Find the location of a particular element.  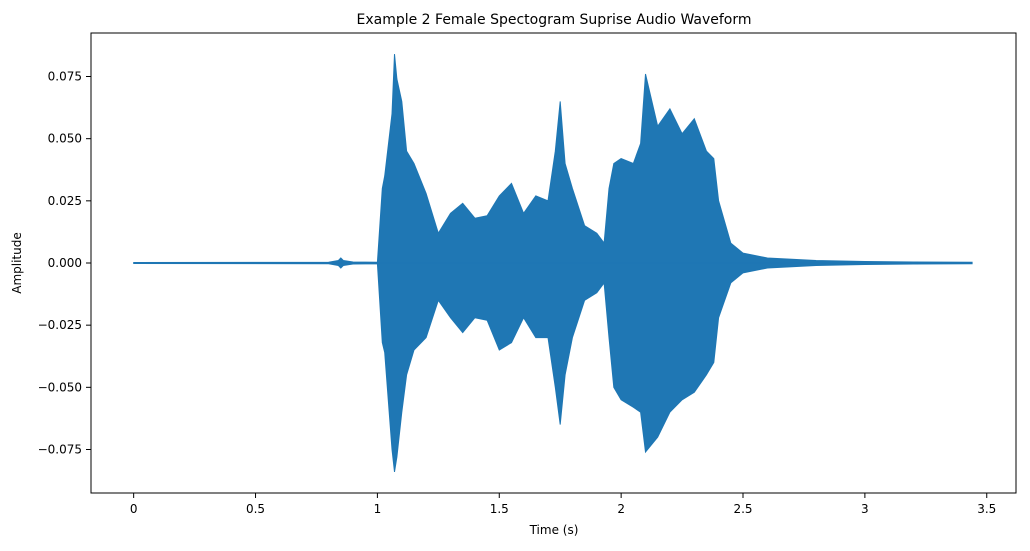

y-axis-label: Amplitude is located at coordinates (17, 263).